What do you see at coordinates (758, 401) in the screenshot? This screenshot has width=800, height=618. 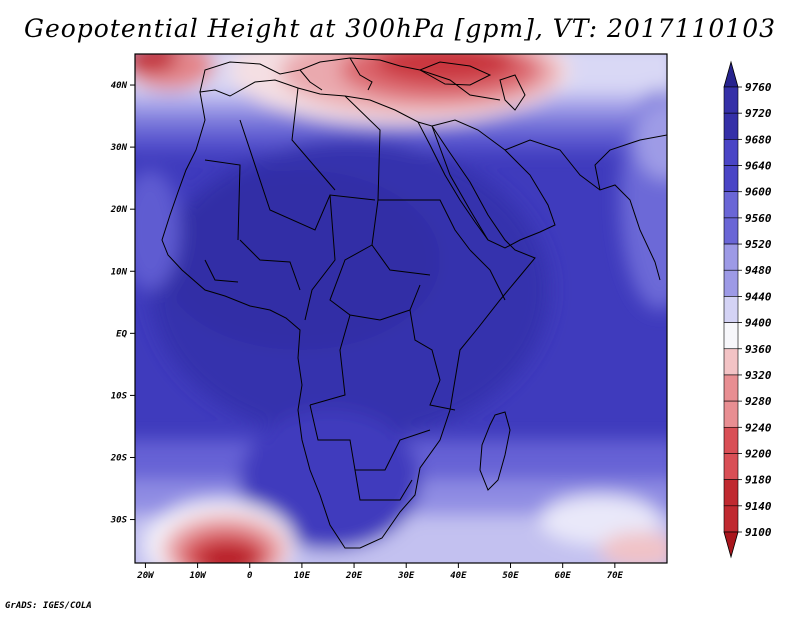 I see `colorbar-label: 9280` at bounding box center [758, 401].